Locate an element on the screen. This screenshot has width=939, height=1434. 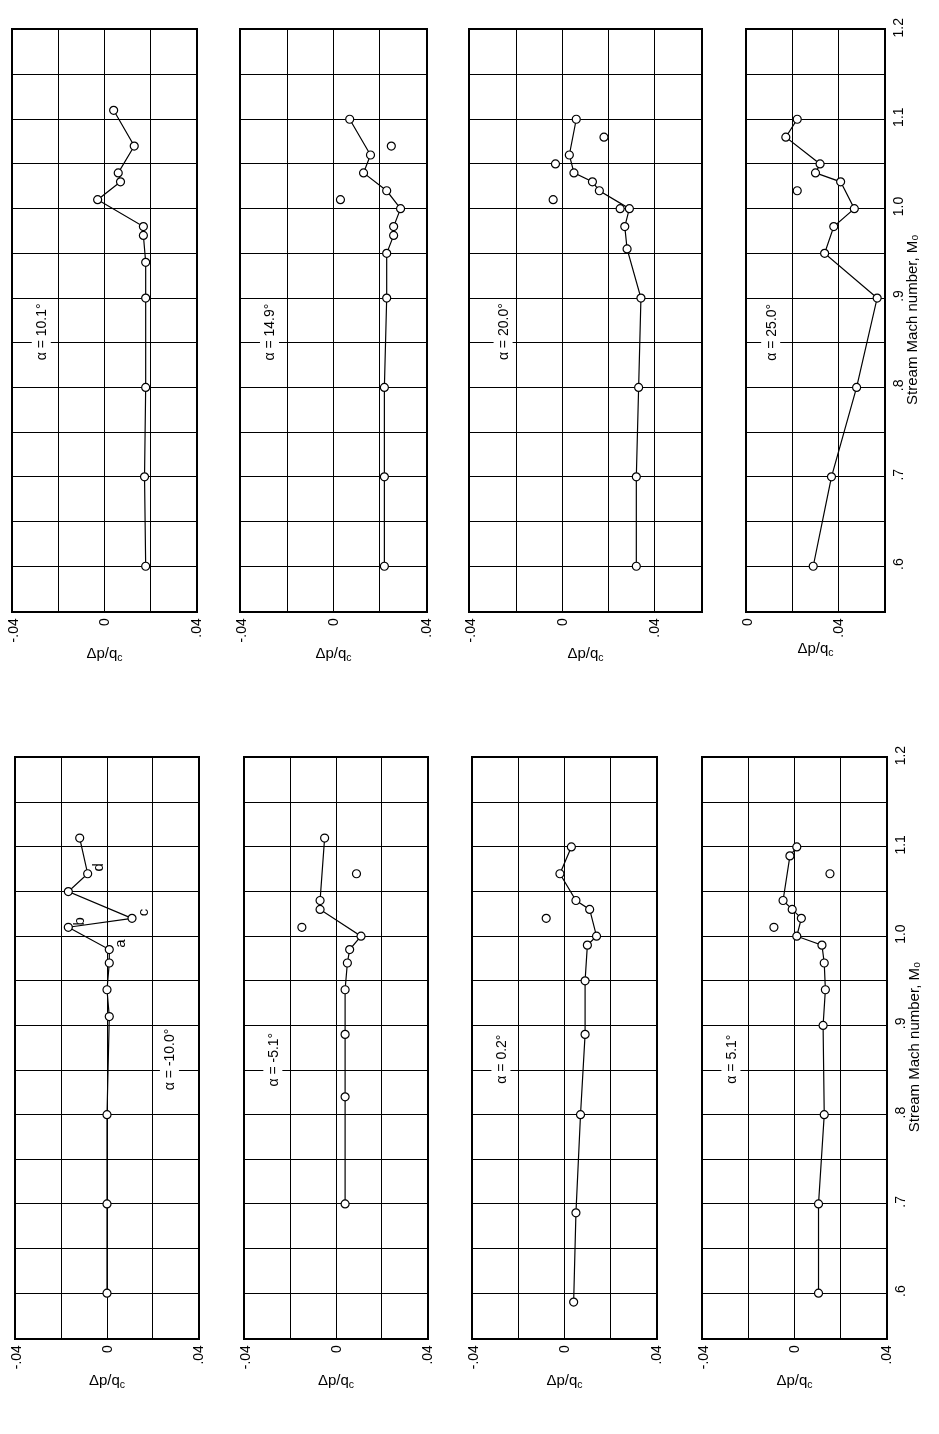
text: α = 25.0° is located at coordinates (770, 332).